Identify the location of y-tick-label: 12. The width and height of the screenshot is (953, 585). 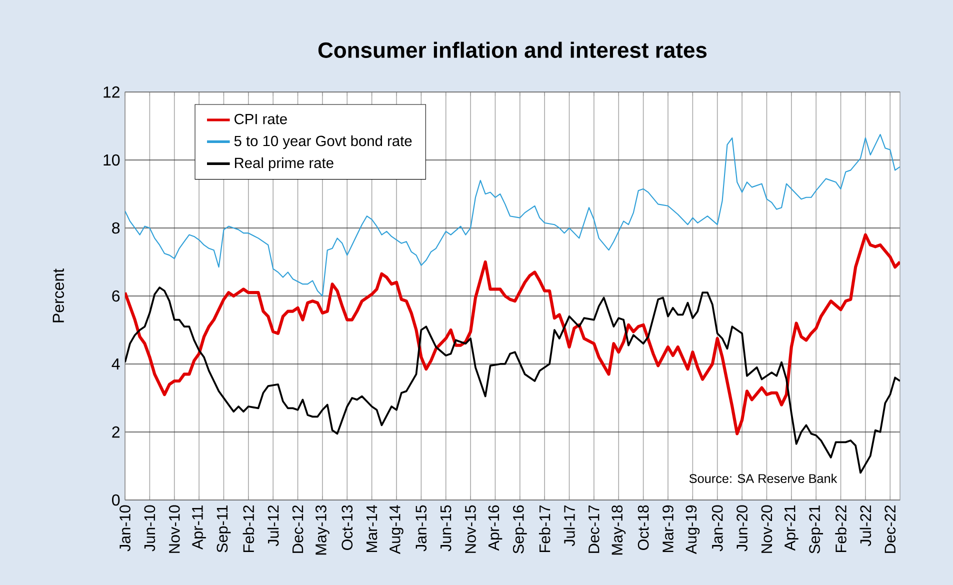
(112, 92).